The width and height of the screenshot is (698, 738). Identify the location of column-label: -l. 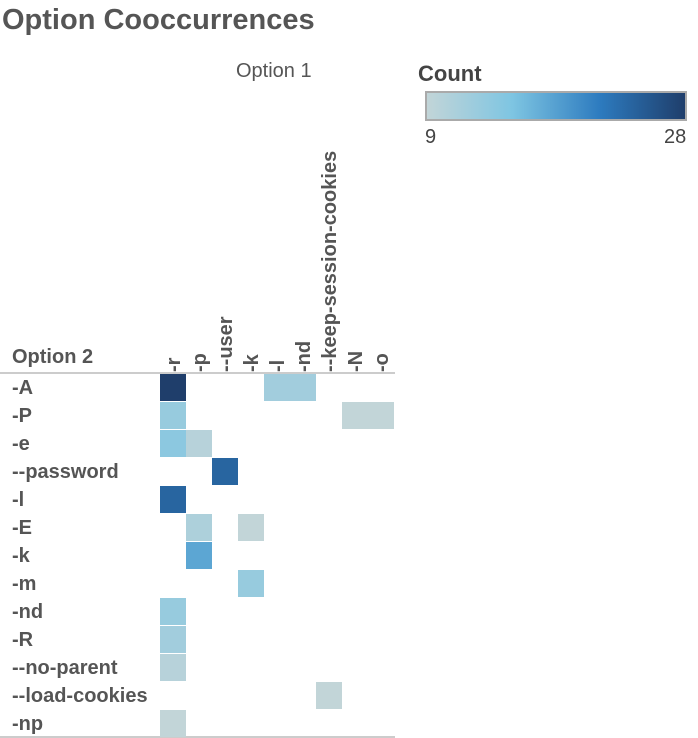
(278, 366).